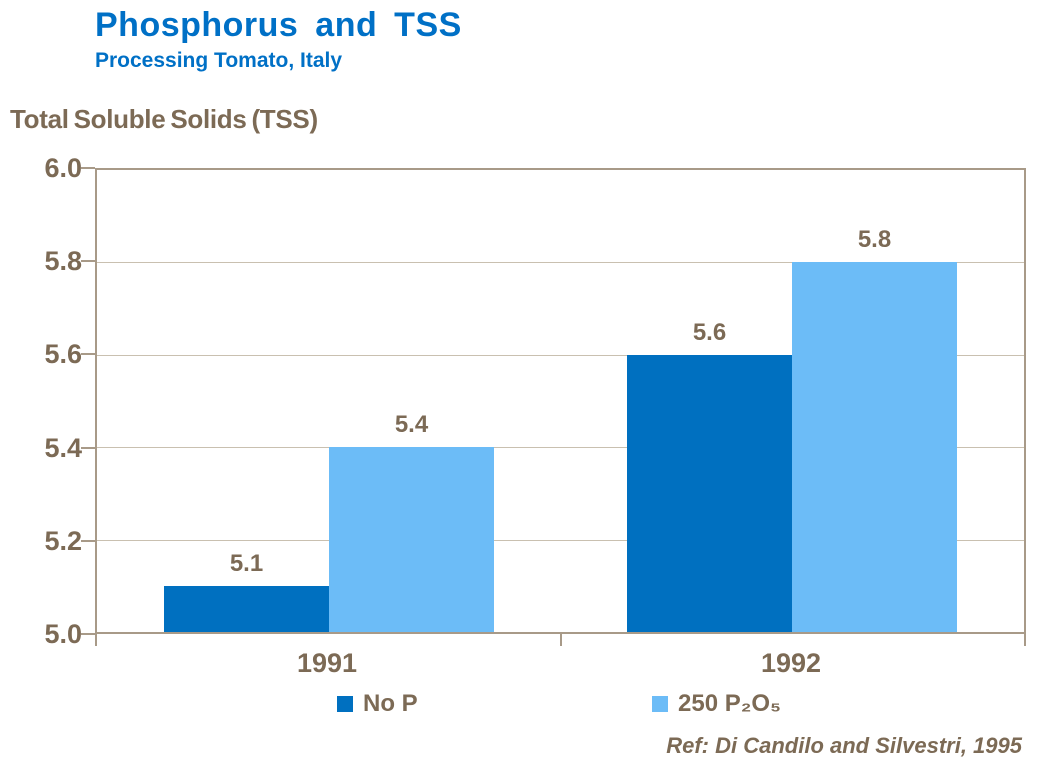 This screenshot has height=776, width=1040. Describe the element at coordinates (88, 401) in the screenshot. I see `y-axis-ticks` at that location.